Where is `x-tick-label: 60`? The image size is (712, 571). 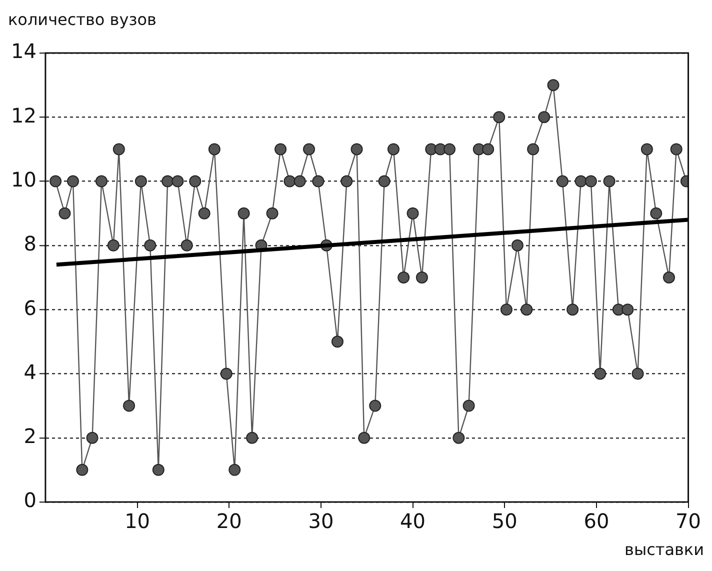 x-tick-label: 60 is located at coordinates (597, 521).